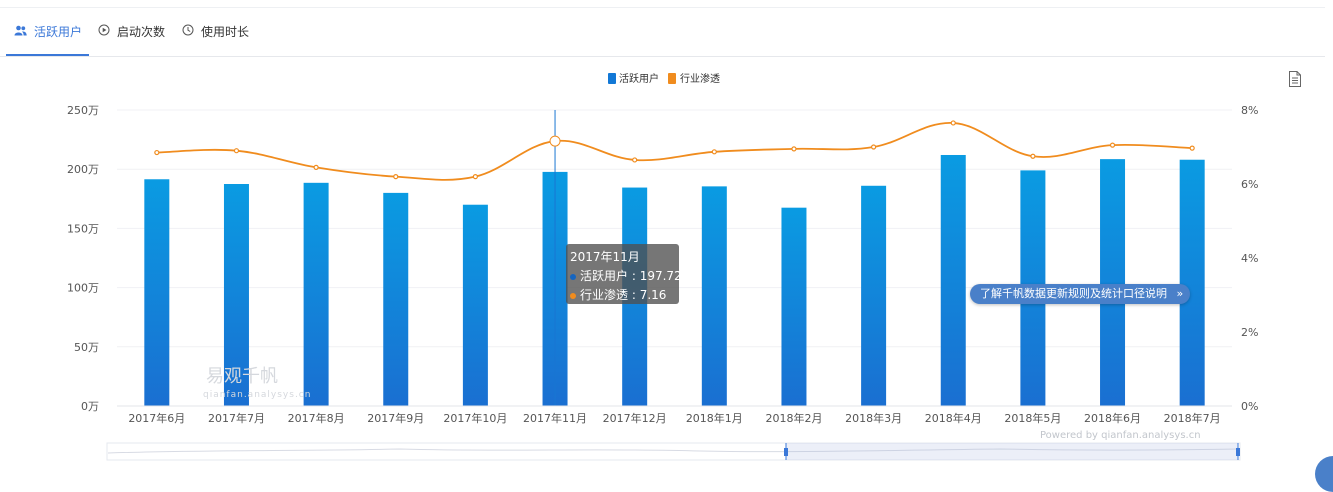 This screenshot has width=1333, height=492. I want to click on chart-tooltip: 2017年11月 活跃用户 : 197.72 行业渗透 : 7.16, so click(624, 274).